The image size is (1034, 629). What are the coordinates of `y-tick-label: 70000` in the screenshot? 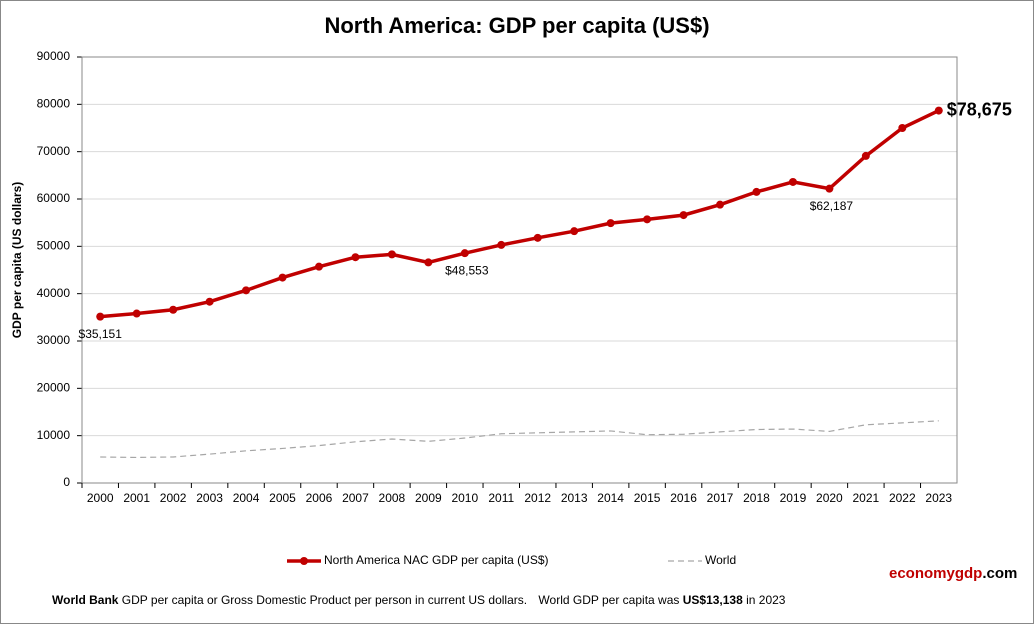 It's located at (54, 151).